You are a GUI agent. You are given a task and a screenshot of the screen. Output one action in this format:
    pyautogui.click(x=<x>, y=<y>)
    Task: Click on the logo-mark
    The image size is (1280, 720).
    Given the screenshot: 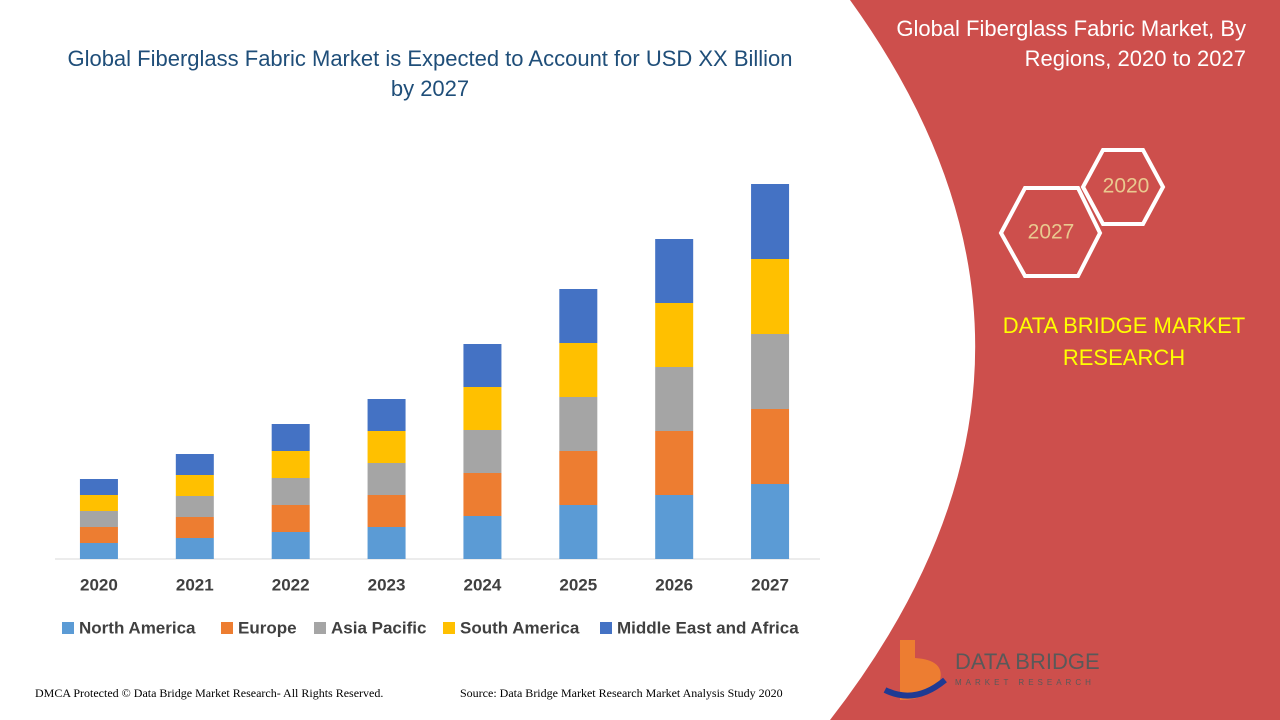 What is the action you would take?
    pyautogui.click(x=920, y=670)
    